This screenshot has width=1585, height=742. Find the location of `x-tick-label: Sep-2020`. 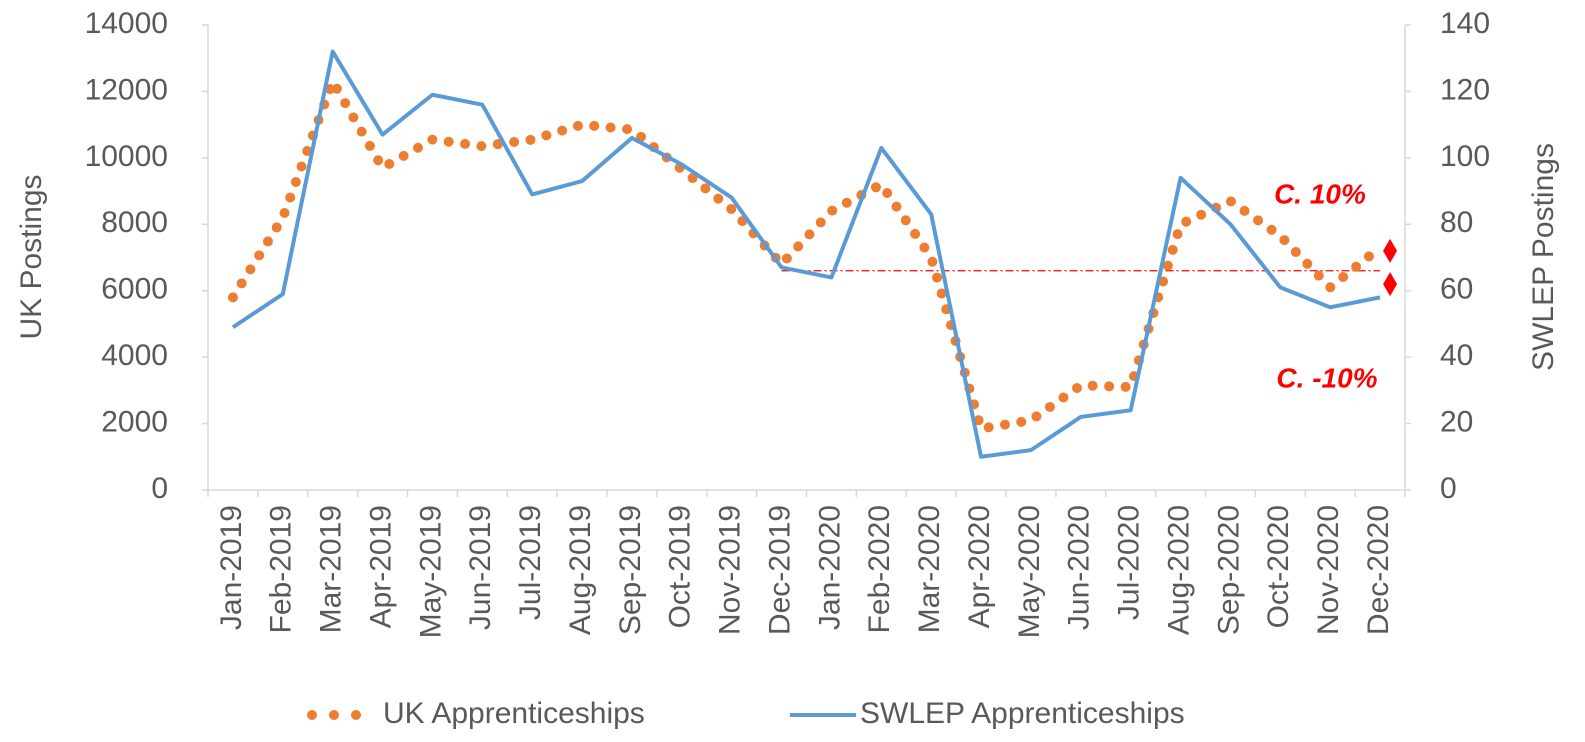

x-tick-label: Sep-2020 is located at coordinates (1228, 570).